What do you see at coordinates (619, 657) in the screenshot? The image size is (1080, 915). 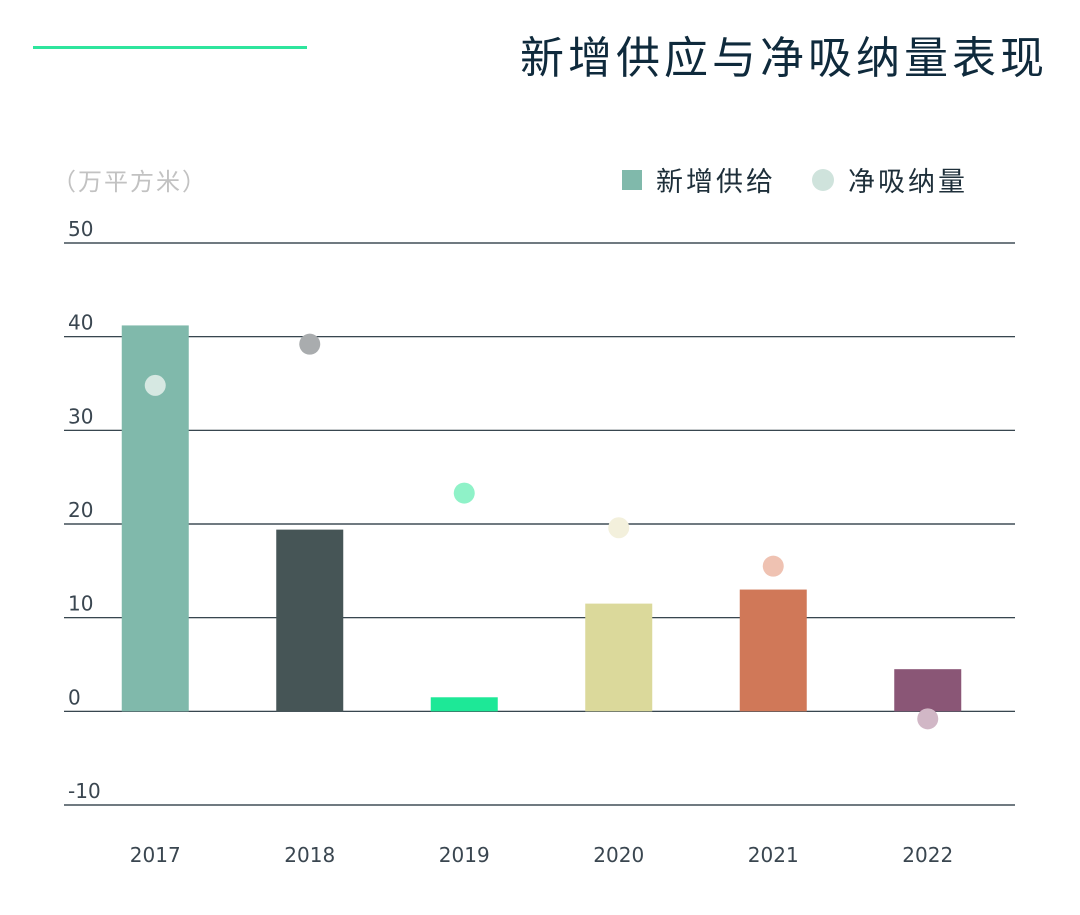 I see `bar-2020` at bounding box center [619, 657].